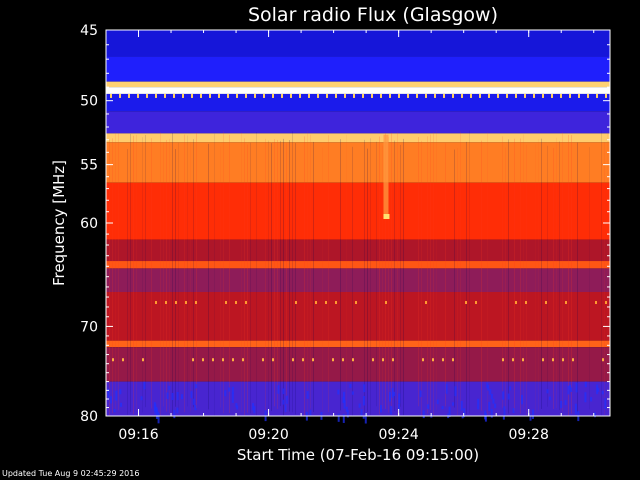 The image size is (640, 480). Describe the element at coordinates (59, 223) in the screenshot. I see `y-axis-label: Frequency [MHz]` at that location.